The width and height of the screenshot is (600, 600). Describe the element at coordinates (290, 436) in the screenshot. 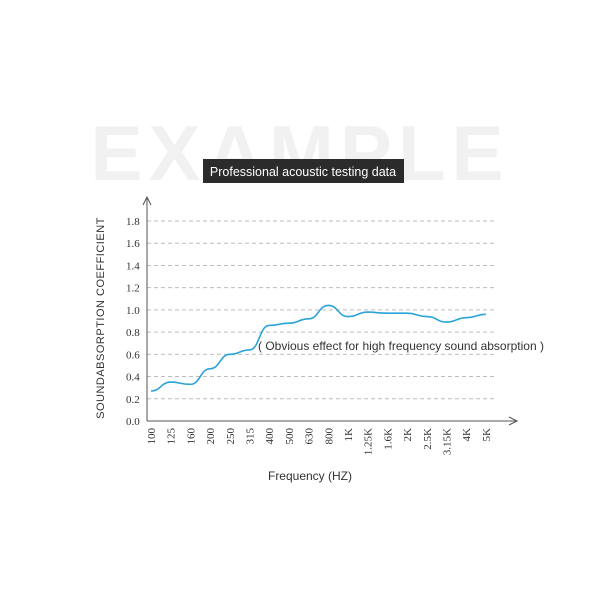

I see `x-tick-label: 500` at that location.